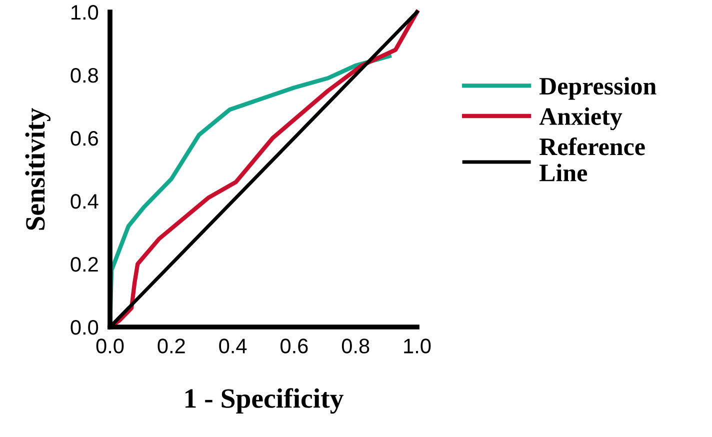  I want to click on y-tick-label: 0.8, so click(84, 75).